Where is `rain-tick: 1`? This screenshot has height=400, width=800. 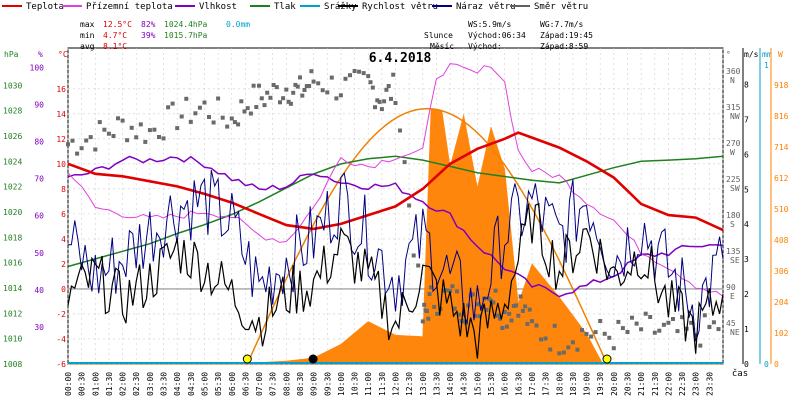
rain-tick: 1 is located at coordinates (766, 65).